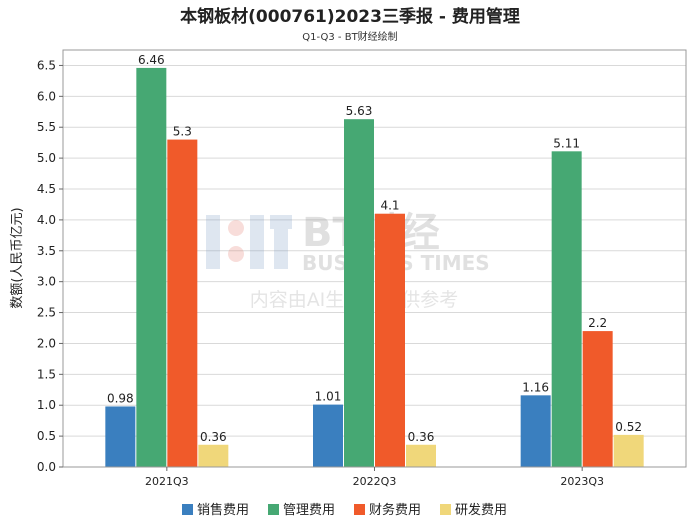 The image size is (700, 528). I want to click on bar-value-label: 0.52, so click(628, 427).